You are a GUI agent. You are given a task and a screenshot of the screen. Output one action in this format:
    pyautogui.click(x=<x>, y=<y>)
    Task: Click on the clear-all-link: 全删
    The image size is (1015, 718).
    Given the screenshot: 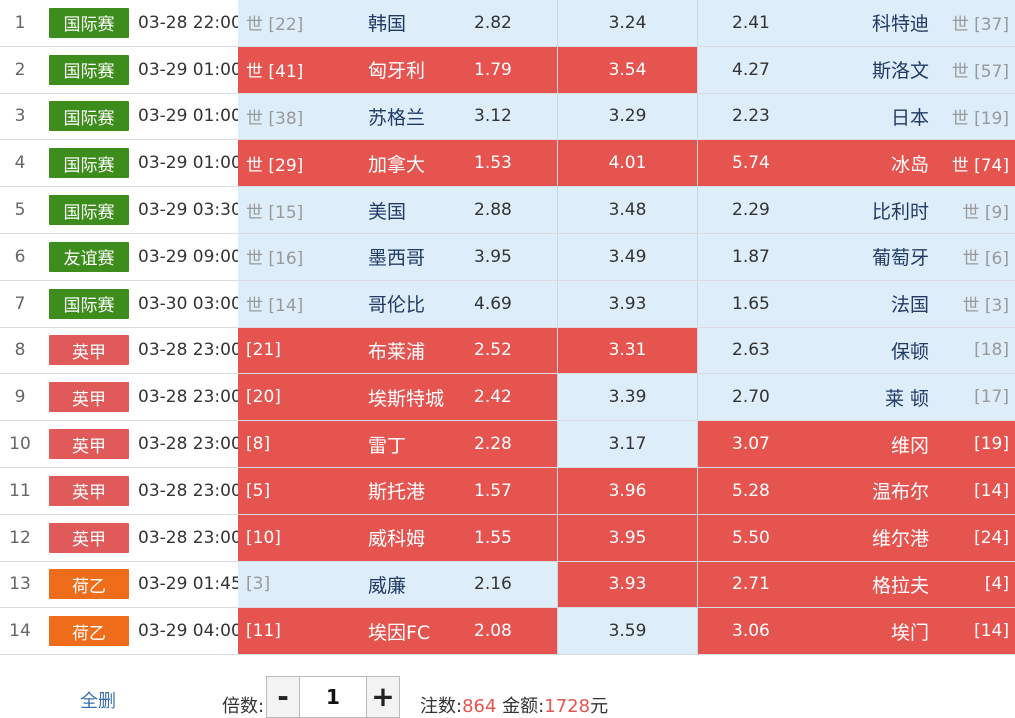 What is the action you would take?
    pyautogui.click(x=98, y=701)
    